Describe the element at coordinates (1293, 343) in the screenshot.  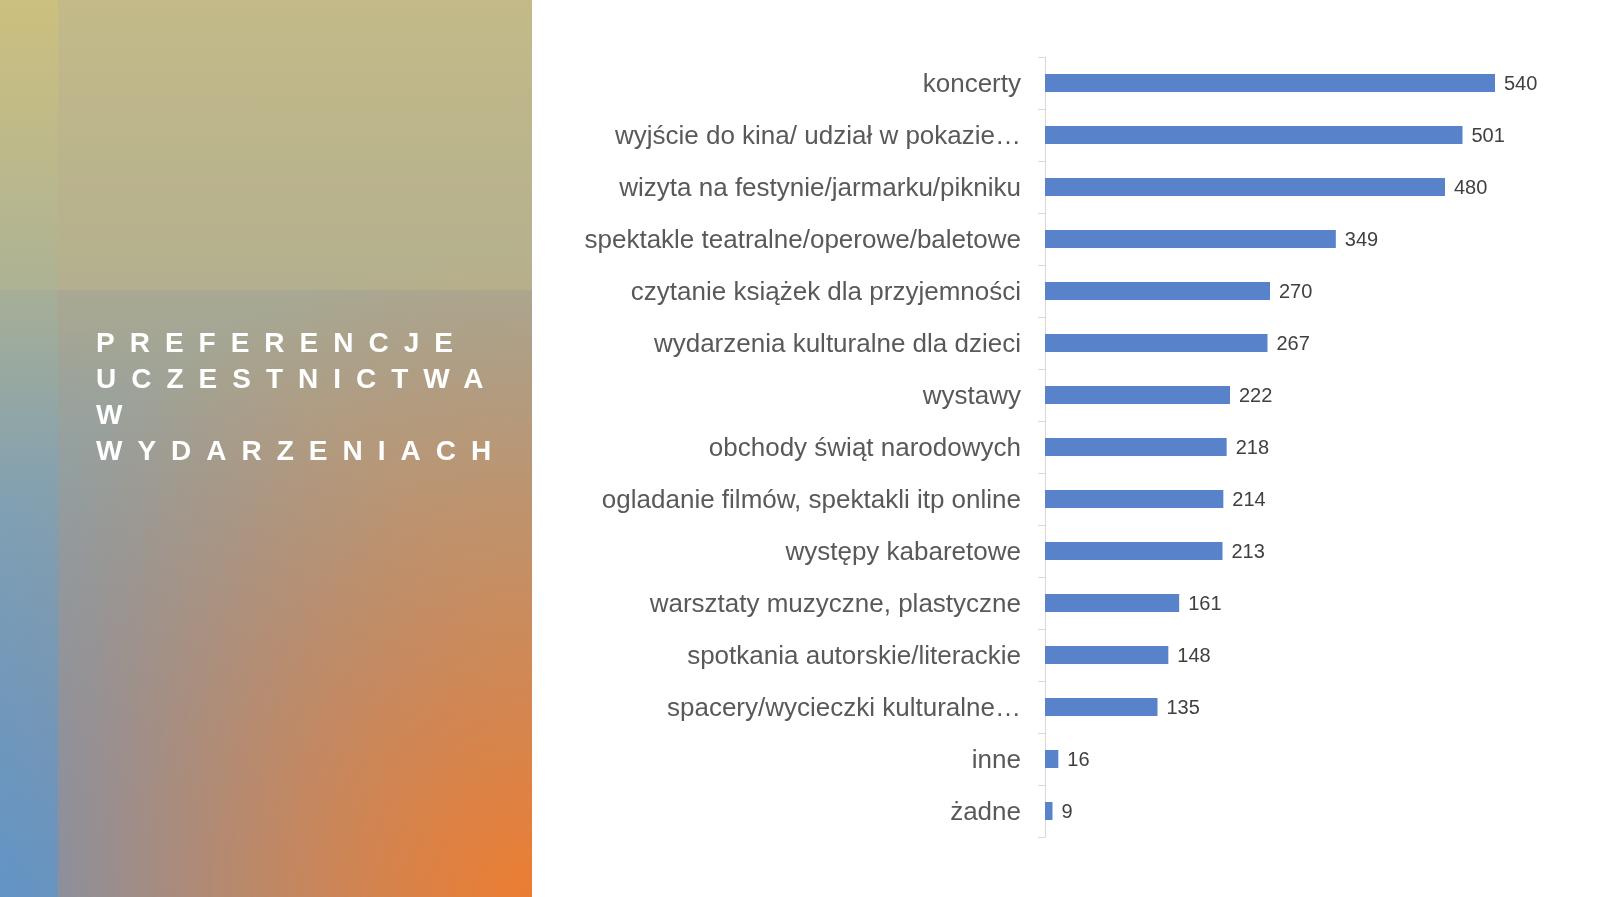
I see `data-label: 267` at that location.